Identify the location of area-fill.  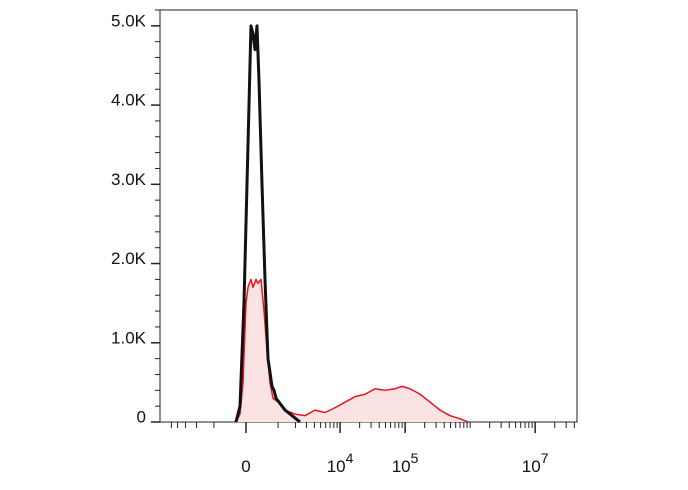
(352, 350).